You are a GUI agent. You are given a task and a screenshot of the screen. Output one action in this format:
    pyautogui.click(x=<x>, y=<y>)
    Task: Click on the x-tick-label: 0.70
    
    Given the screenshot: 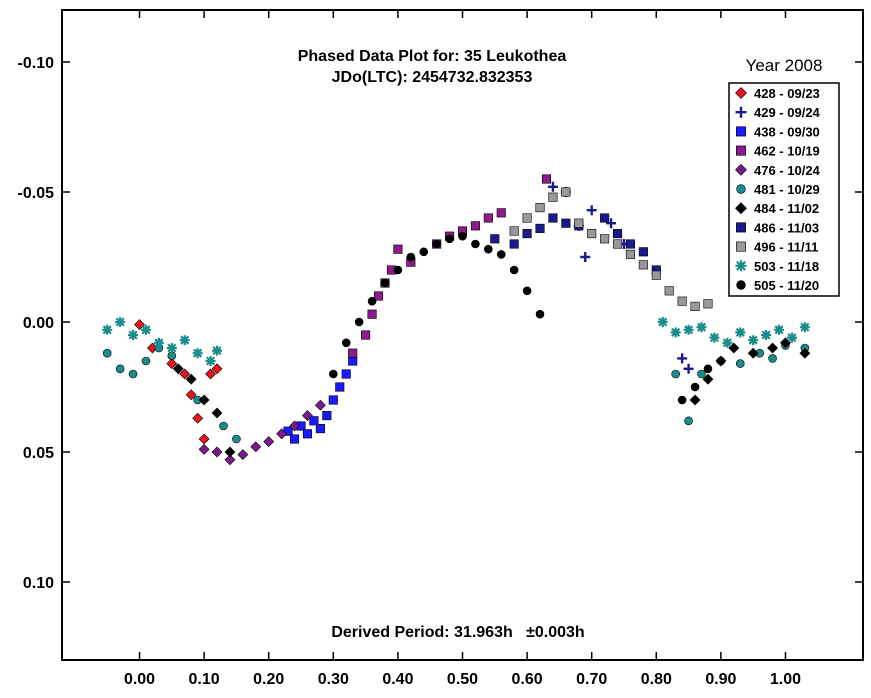 What is the action you would take?
    pyautogui.click(x=591, y=679)
    